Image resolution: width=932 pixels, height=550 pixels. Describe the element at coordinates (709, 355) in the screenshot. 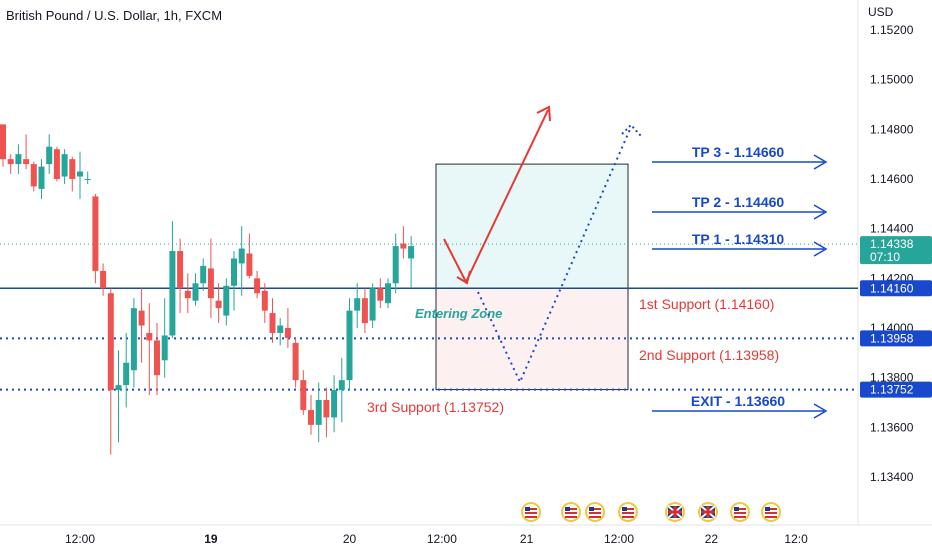

I see `support-2-label: 2nd Support (1.13958)` at that location.